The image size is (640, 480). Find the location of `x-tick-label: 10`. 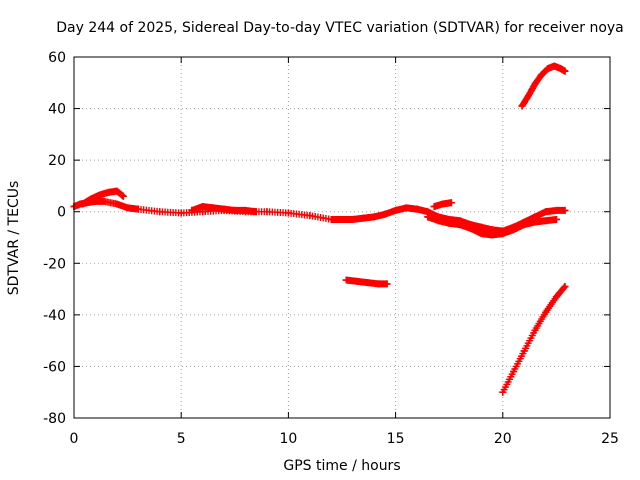

x-tick-label: 10 is located at coordinates (288, 439).